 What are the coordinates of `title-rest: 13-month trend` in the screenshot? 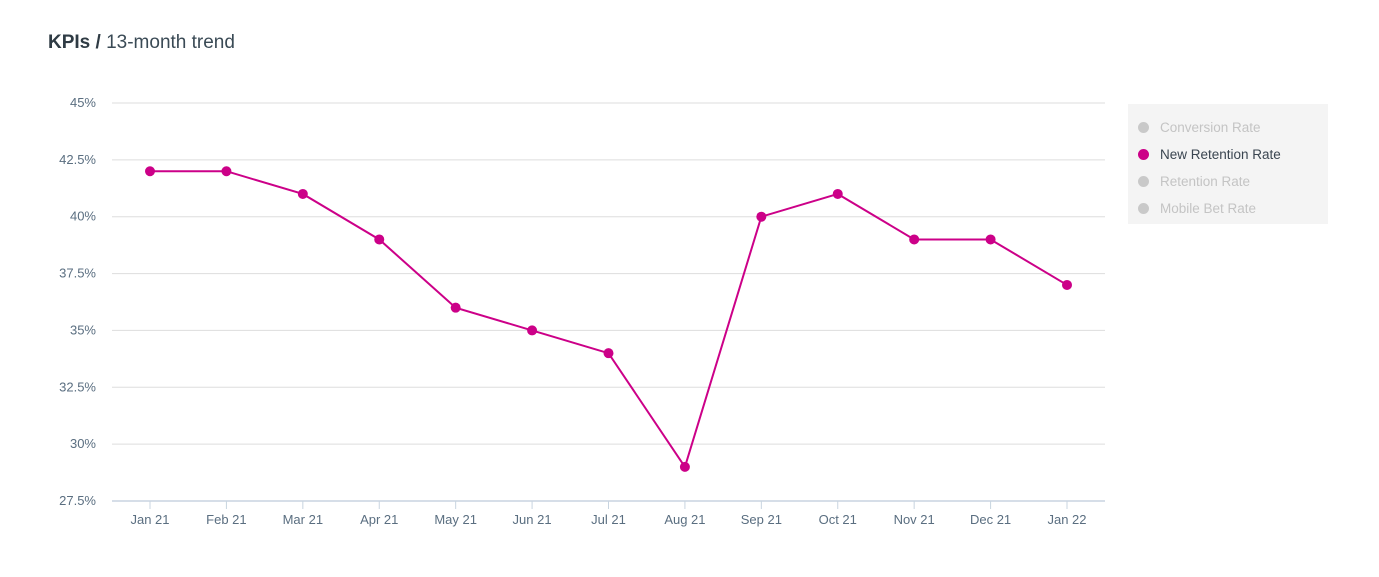 It's located at (167, 42).